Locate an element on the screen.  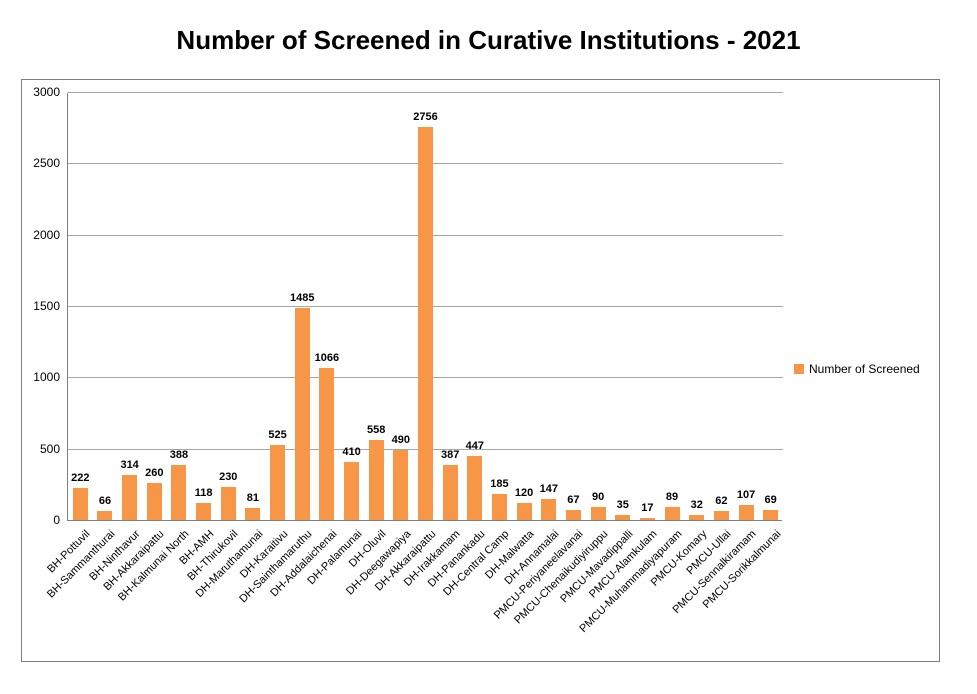
y-tick-label: 2500 is located at coordinates (46, 163).